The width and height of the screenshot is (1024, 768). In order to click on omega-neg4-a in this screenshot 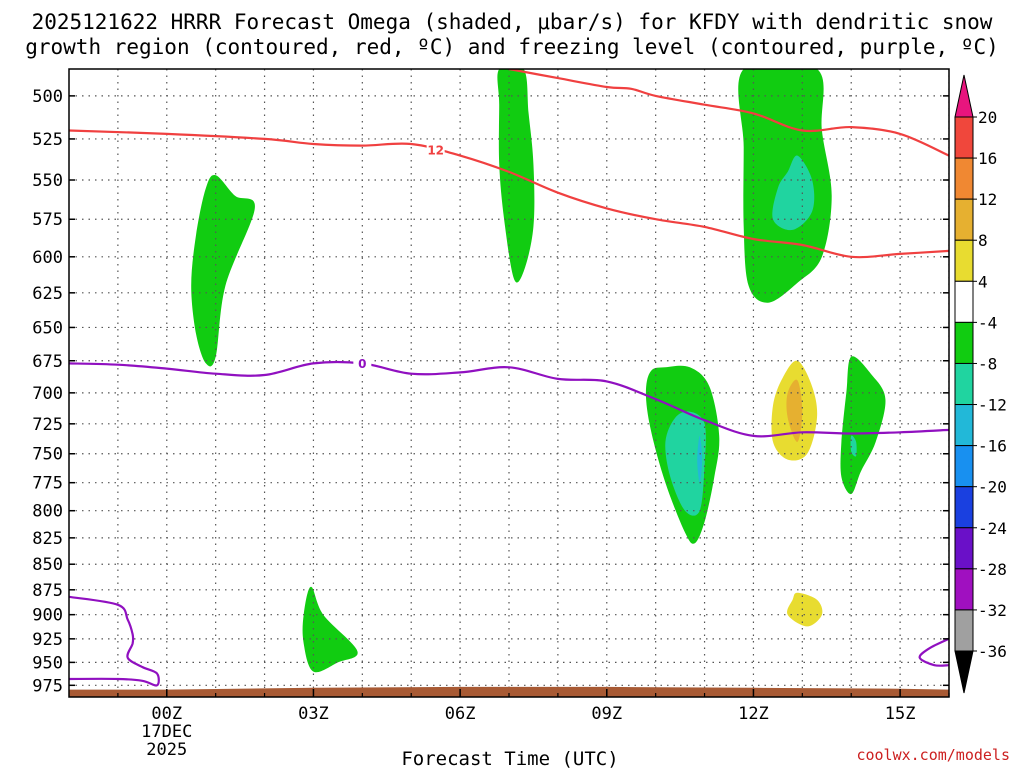, I will do `click(223, 270)`.